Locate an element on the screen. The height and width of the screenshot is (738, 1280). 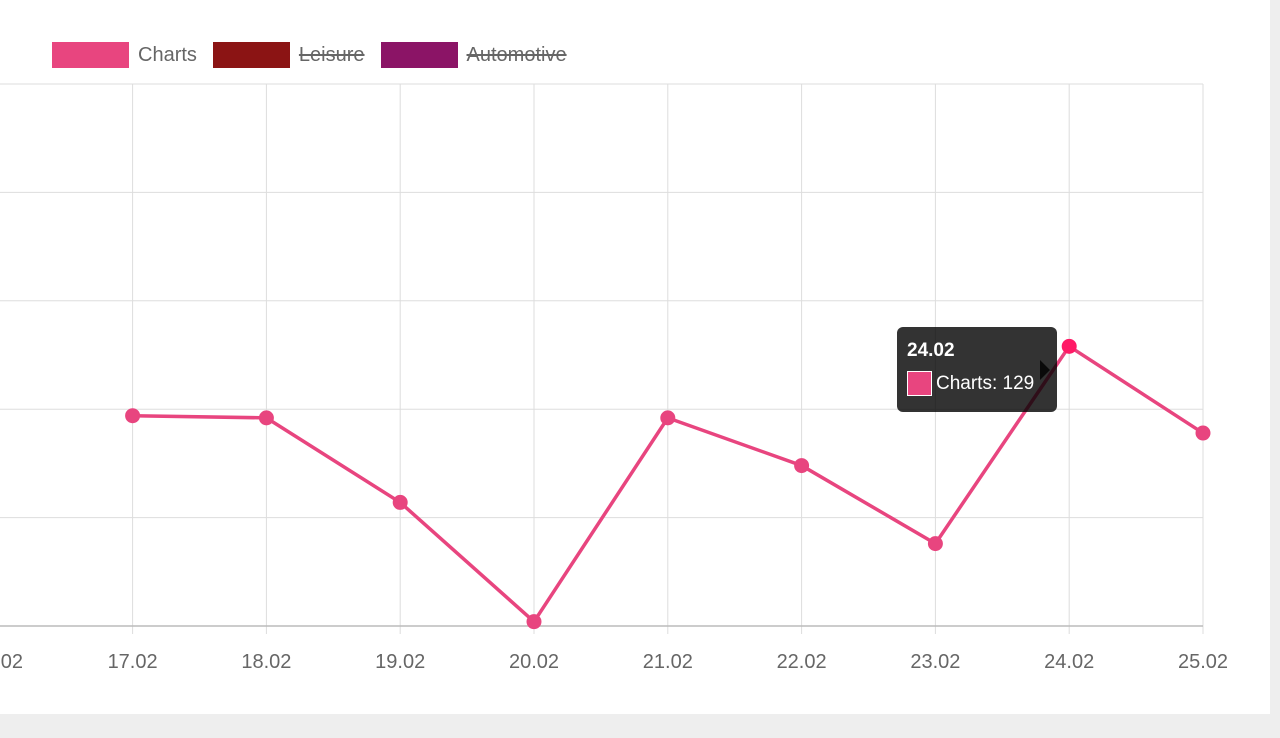
legend-swatch-automotive is located at coordinates (419, 55).